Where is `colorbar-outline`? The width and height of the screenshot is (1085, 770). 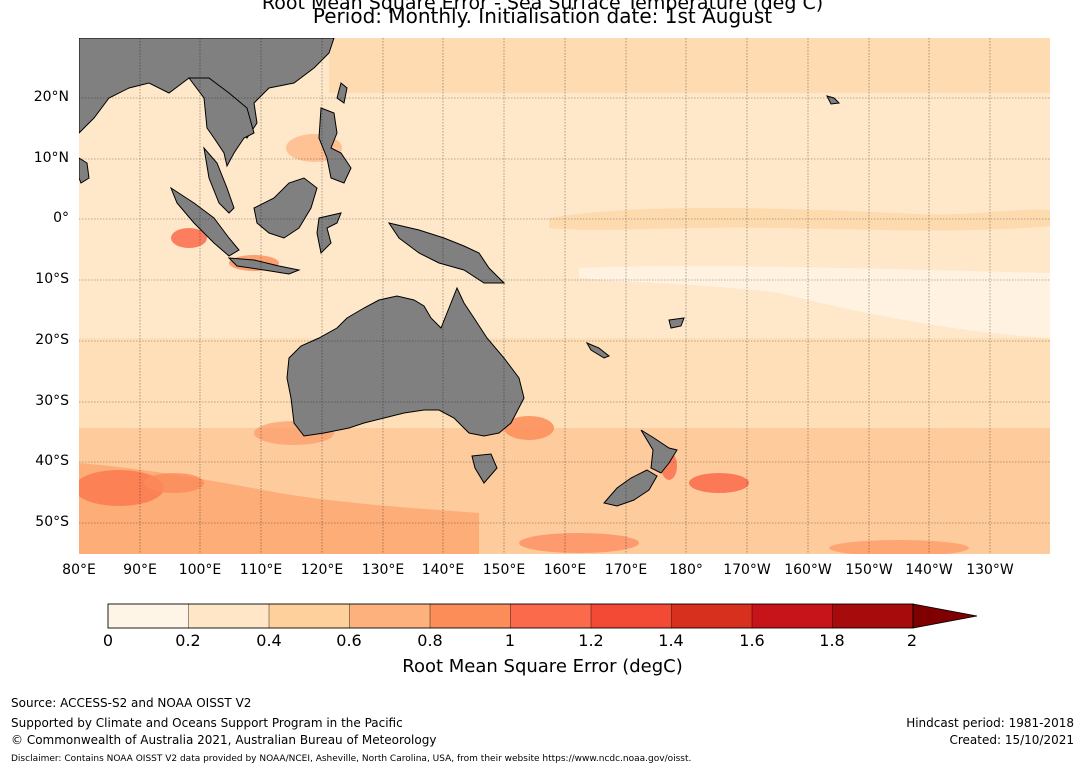 colorbar-outline is located at coordinates (510, 616).